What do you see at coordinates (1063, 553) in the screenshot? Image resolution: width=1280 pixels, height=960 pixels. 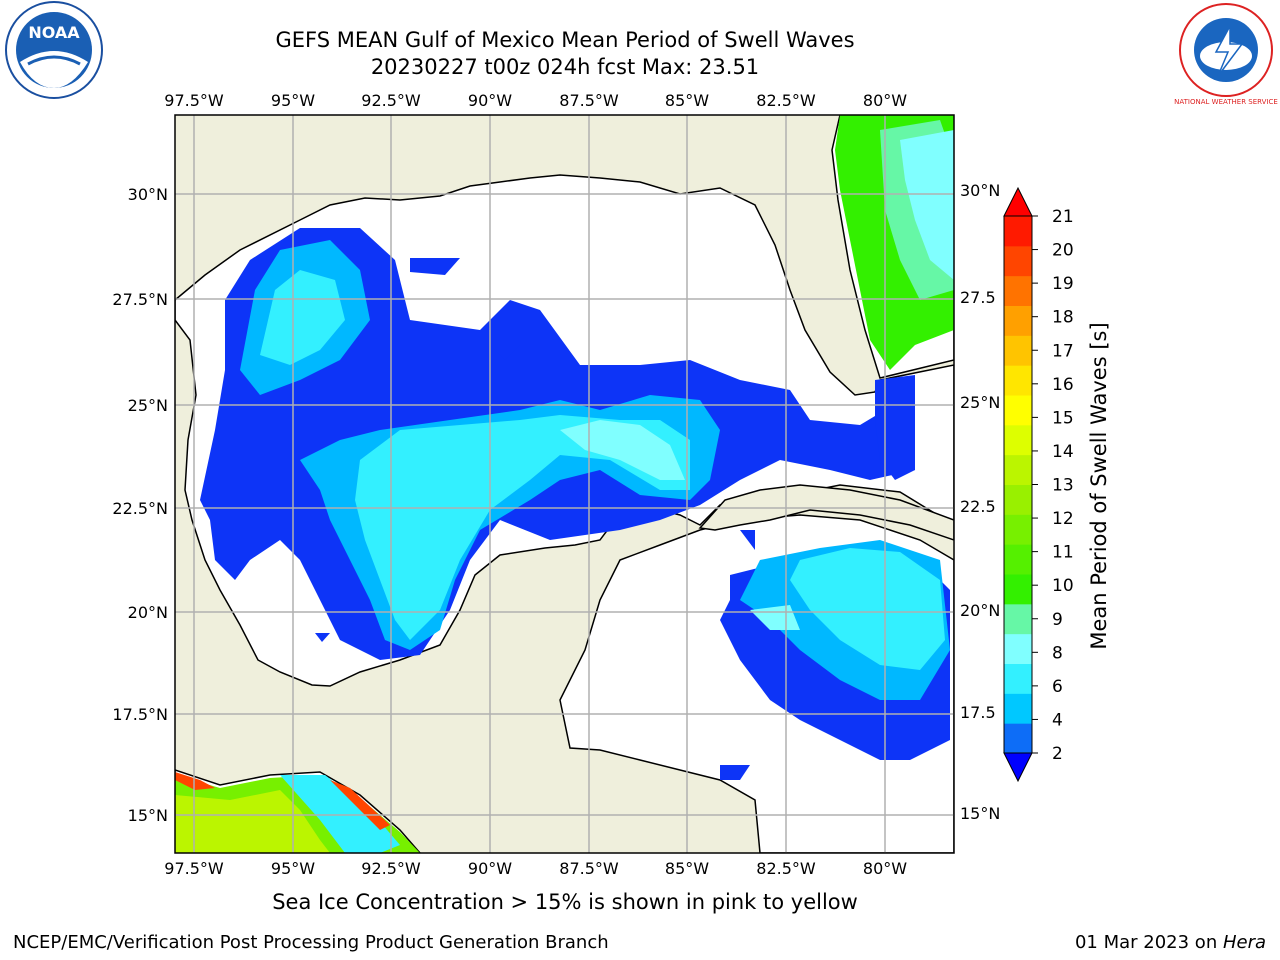 I see `colorbar-tick-label: 11` at bounding box center [1063, 553].